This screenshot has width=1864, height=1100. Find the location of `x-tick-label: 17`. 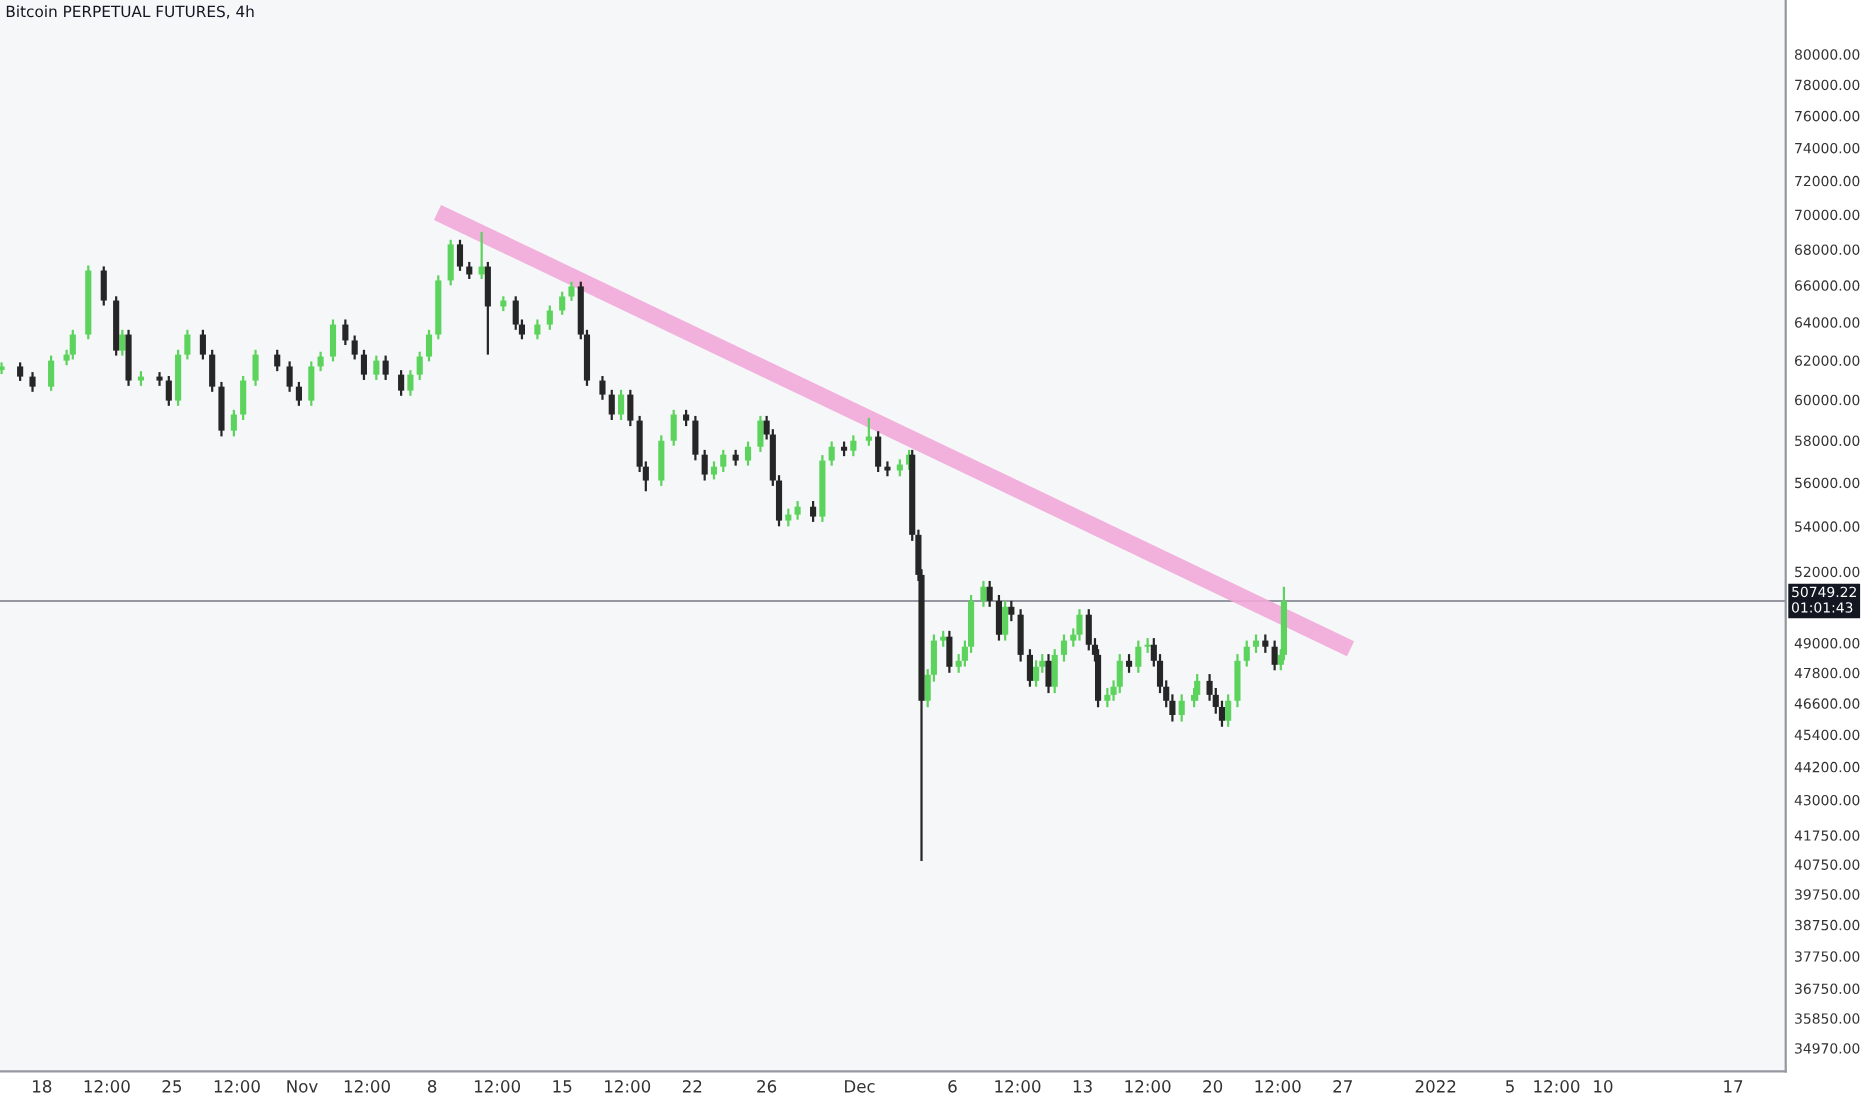

x-tick-label: 17 is located at coordinates (1733, 1086).